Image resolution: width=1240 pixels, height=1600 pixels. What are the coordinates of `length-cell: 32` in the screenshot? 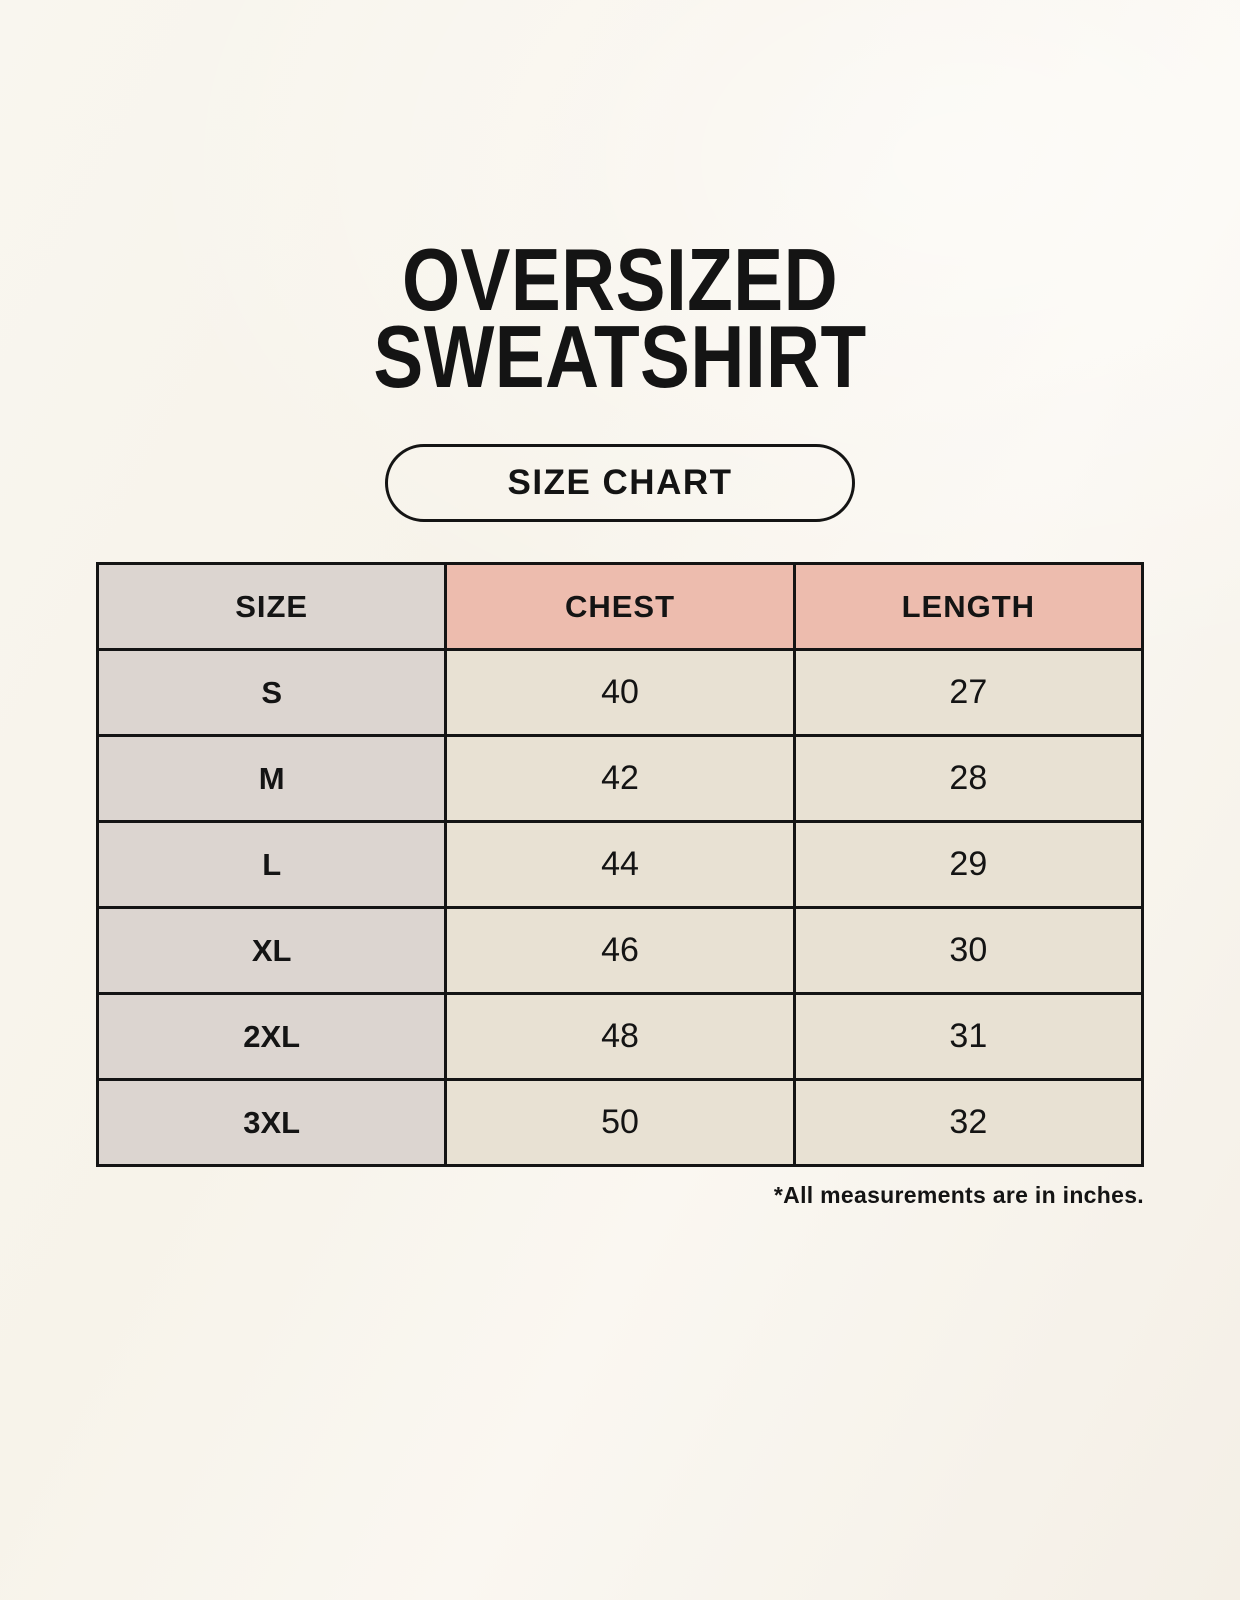 It's located at (968, 1122).